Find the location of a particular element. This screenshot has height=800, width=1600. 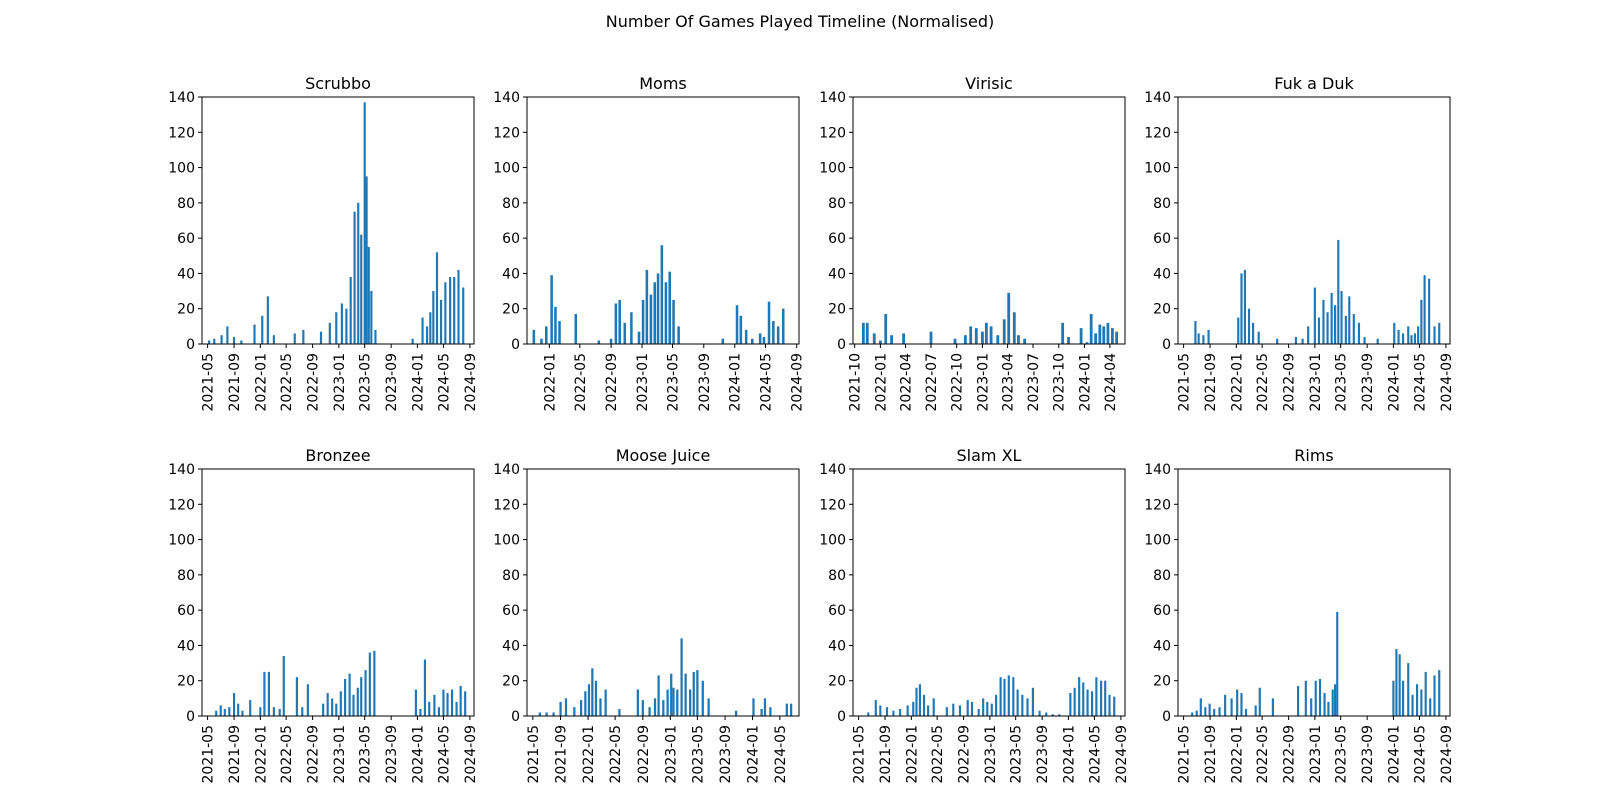

subplot-title: Scrubbo is located at coordinates (338, 83).